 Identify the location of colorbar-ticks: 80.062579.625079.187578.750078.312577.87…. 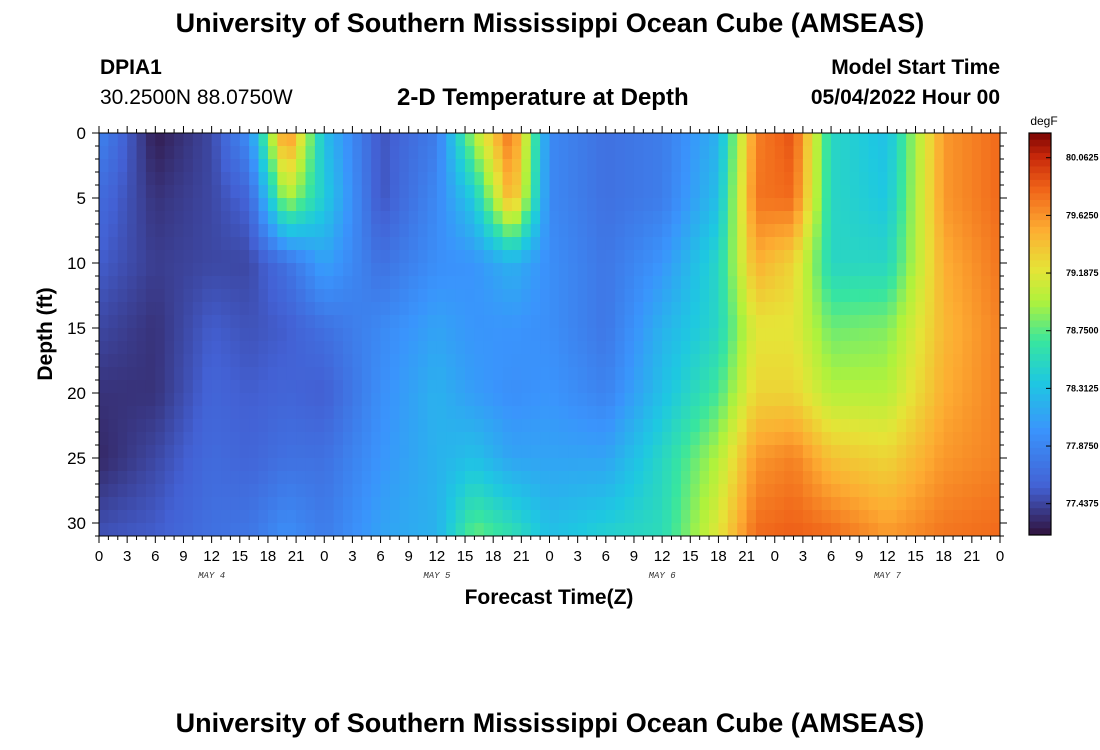
(1072, 331).